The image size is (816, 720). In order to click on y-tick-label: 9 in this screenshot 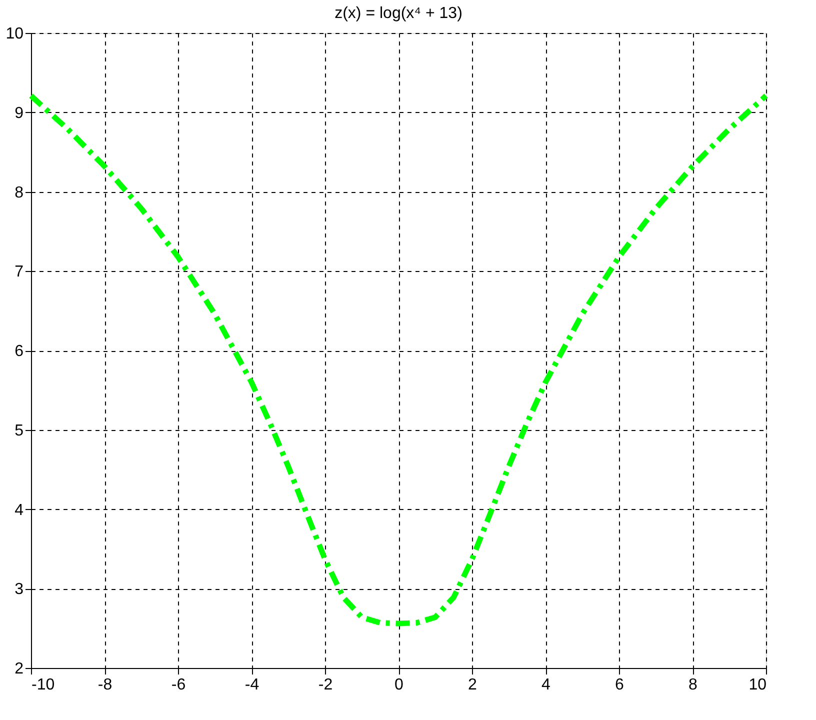, I will do `click(19, 113)`.